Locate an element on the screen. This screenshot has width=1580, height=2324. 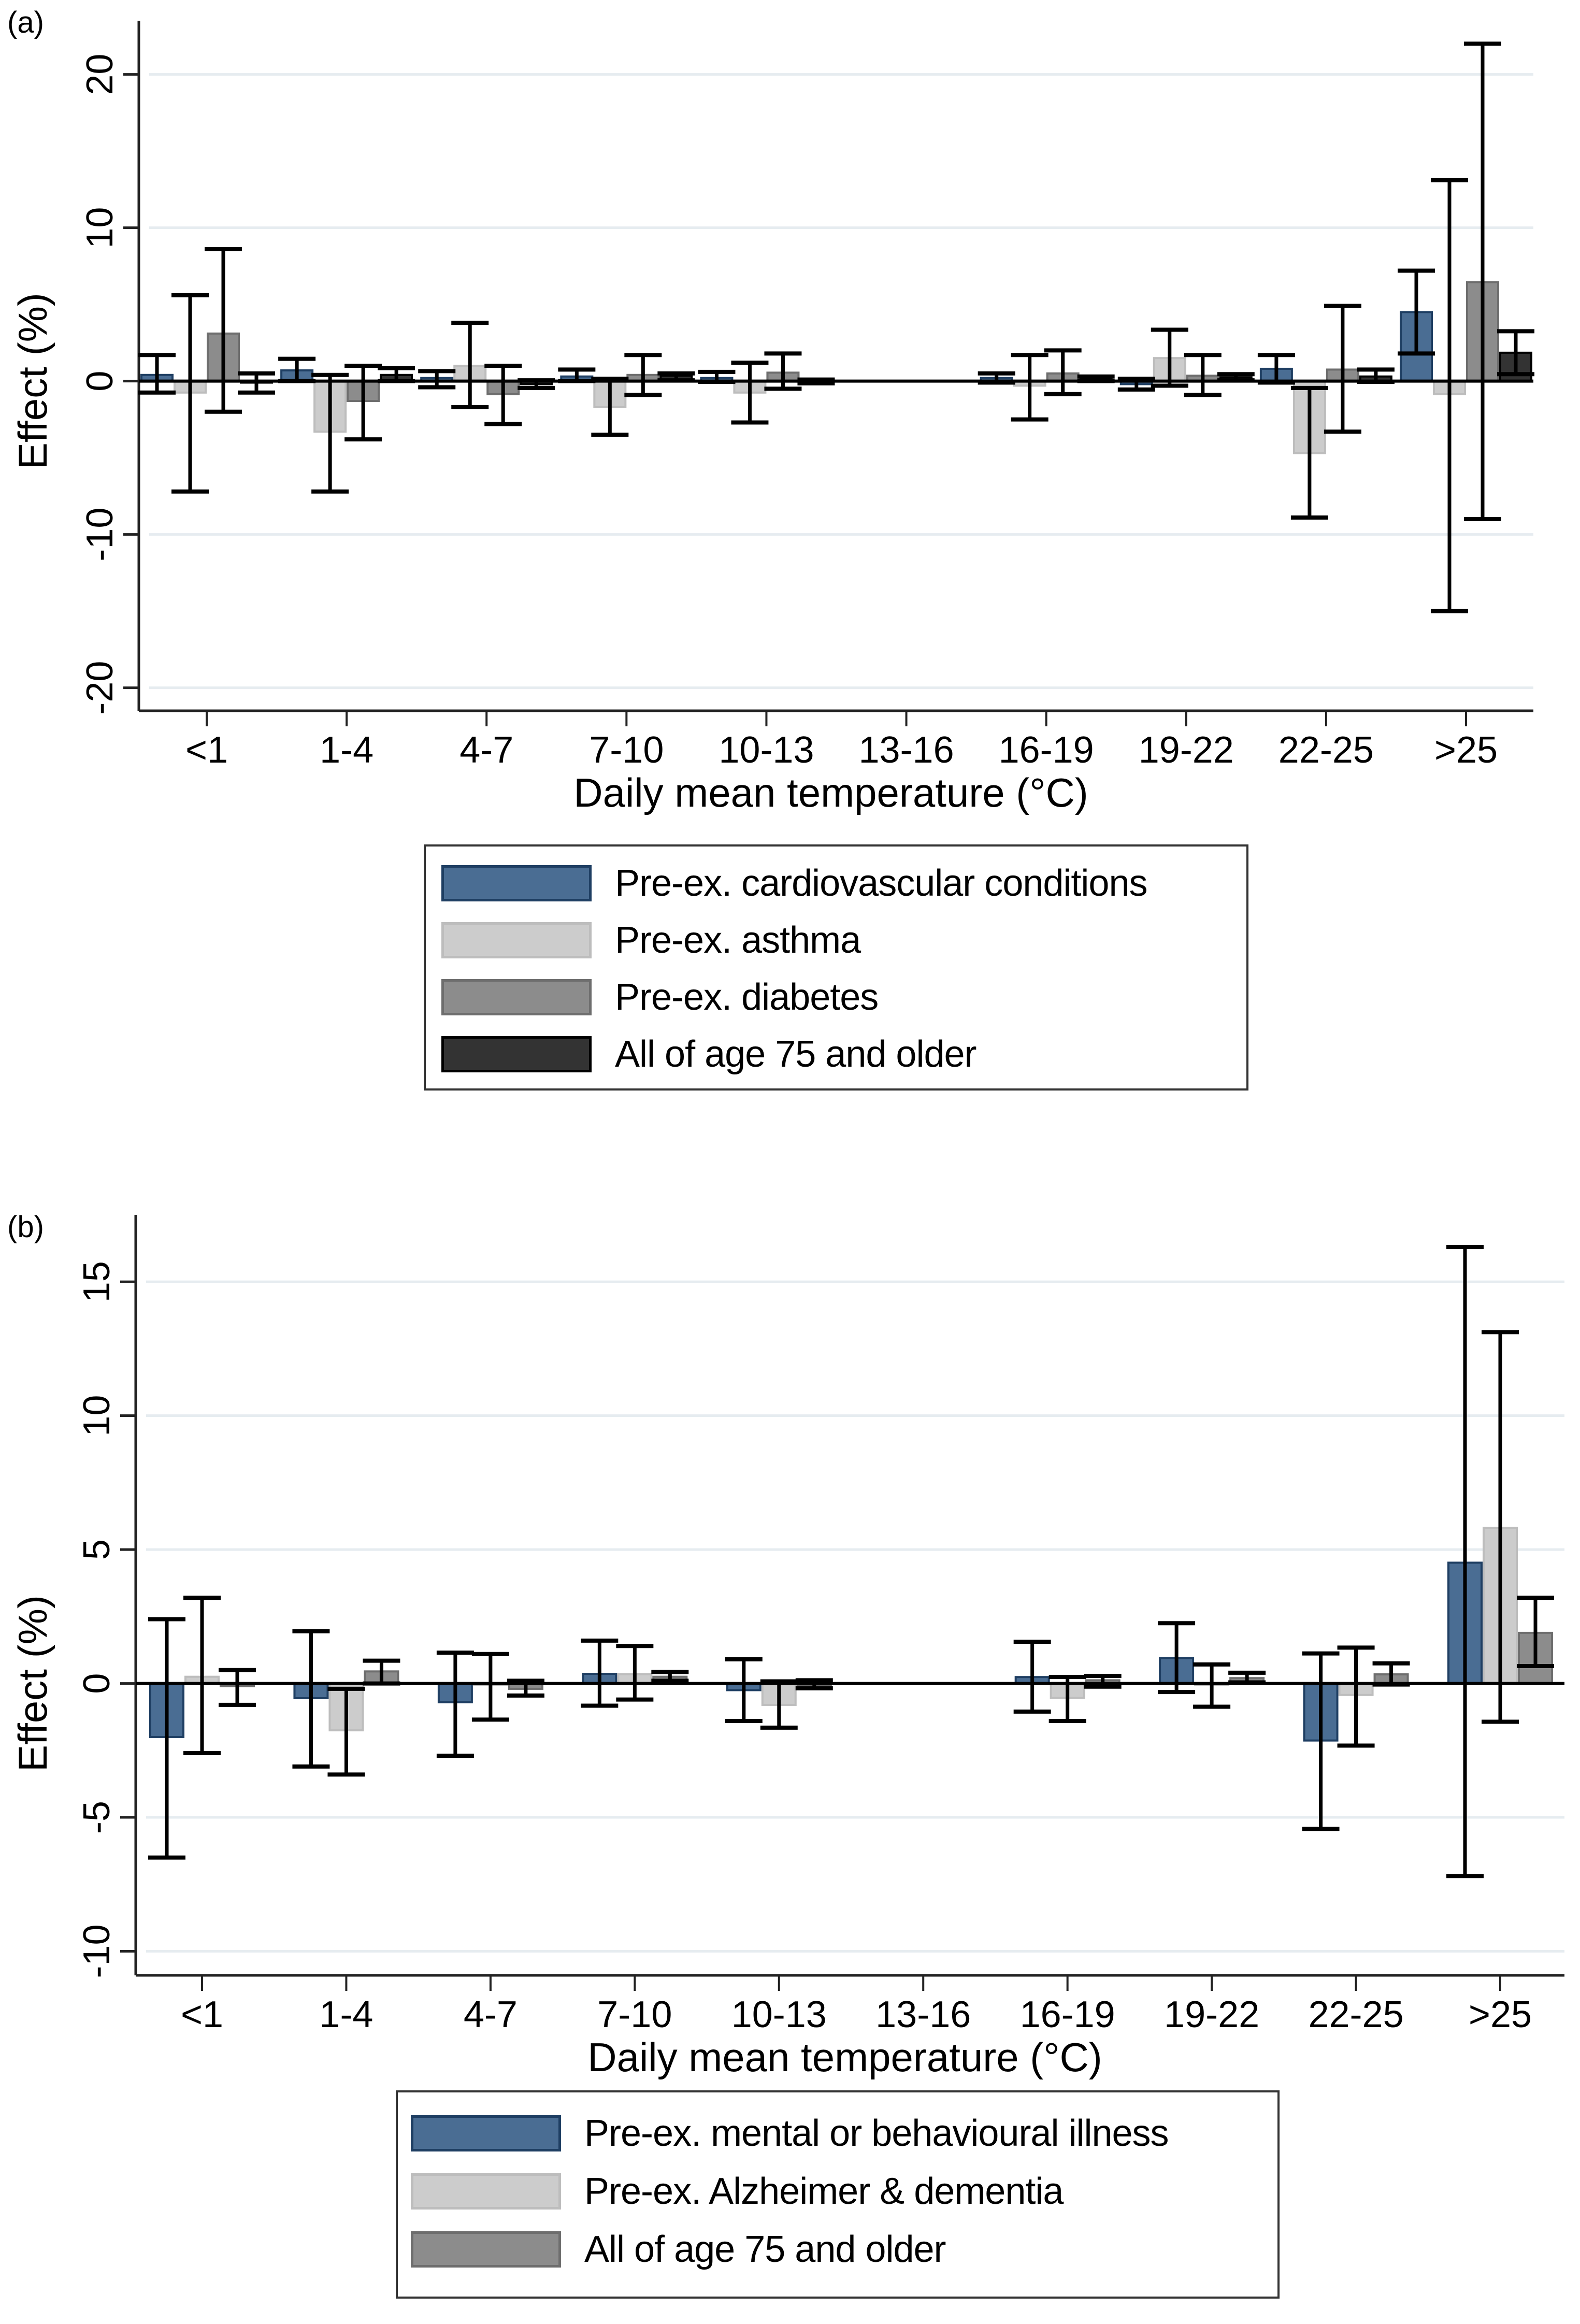
legend-item: Pre-ex. asthma is located at coordinates (651, 940).